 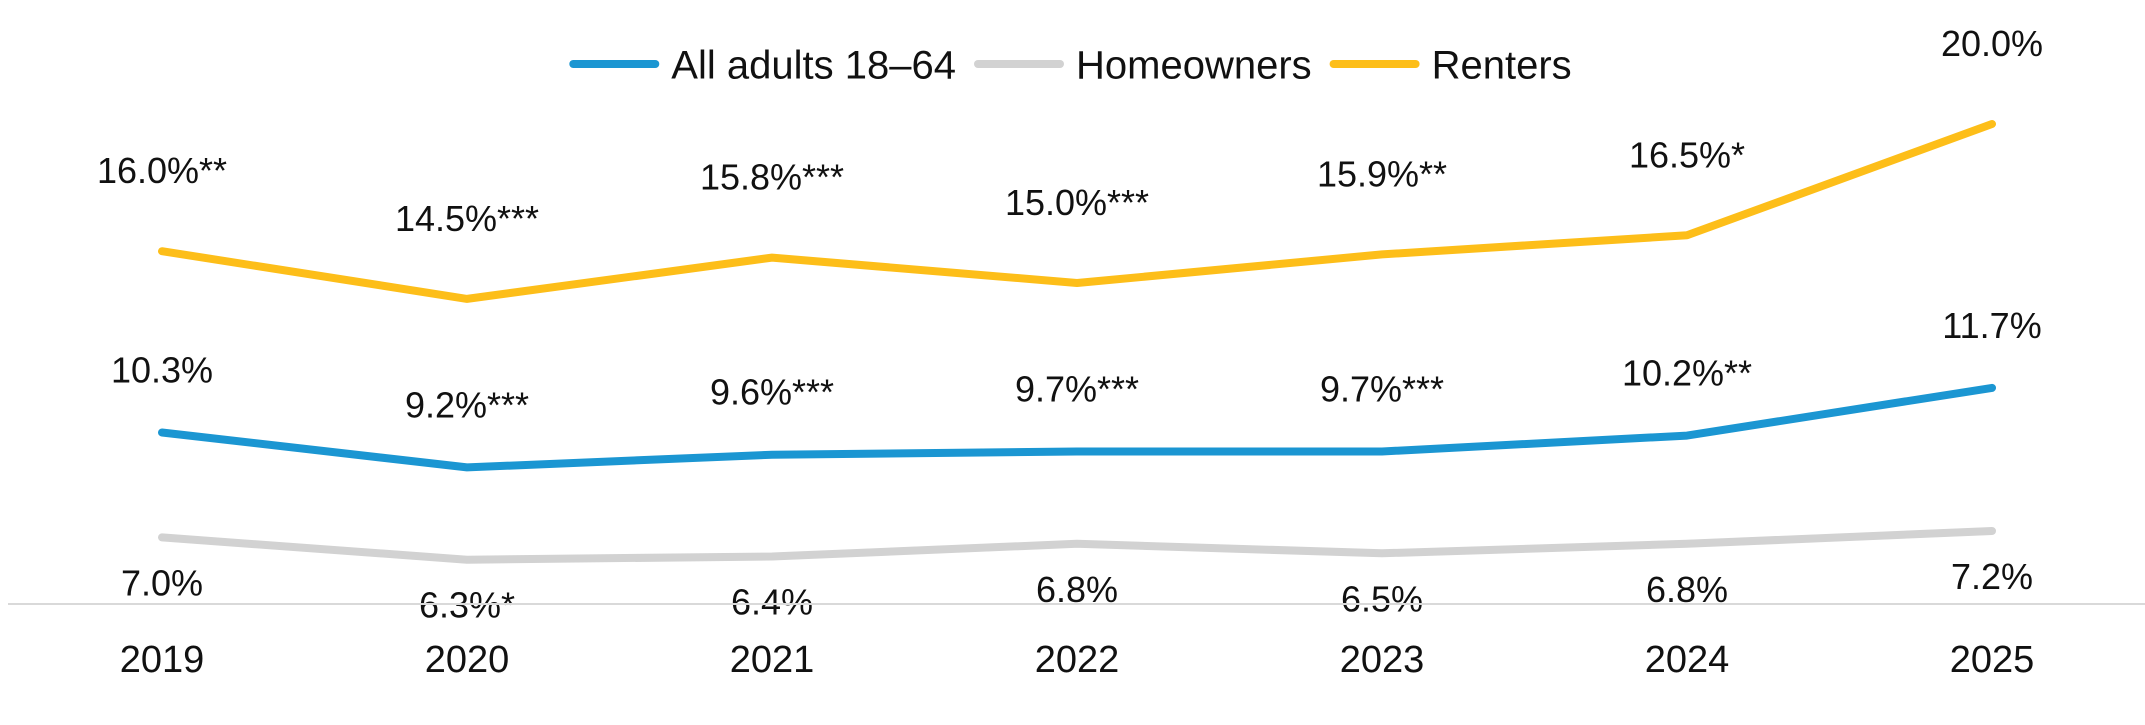 I want to click on x-tick-label: 2025, so click(x=1992, y=660).